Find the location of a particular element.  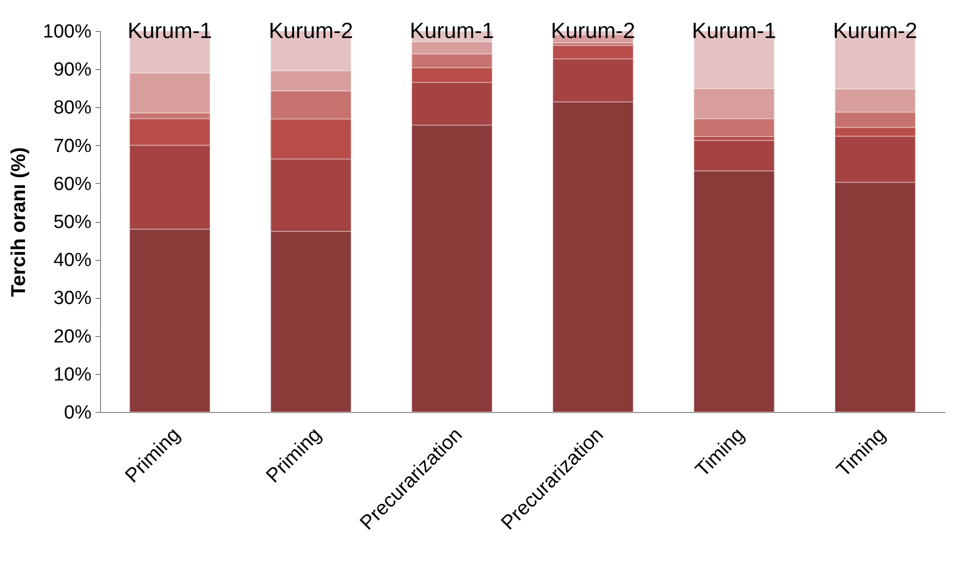

y-tick-label: 70% is located at coordinates (72, 146).